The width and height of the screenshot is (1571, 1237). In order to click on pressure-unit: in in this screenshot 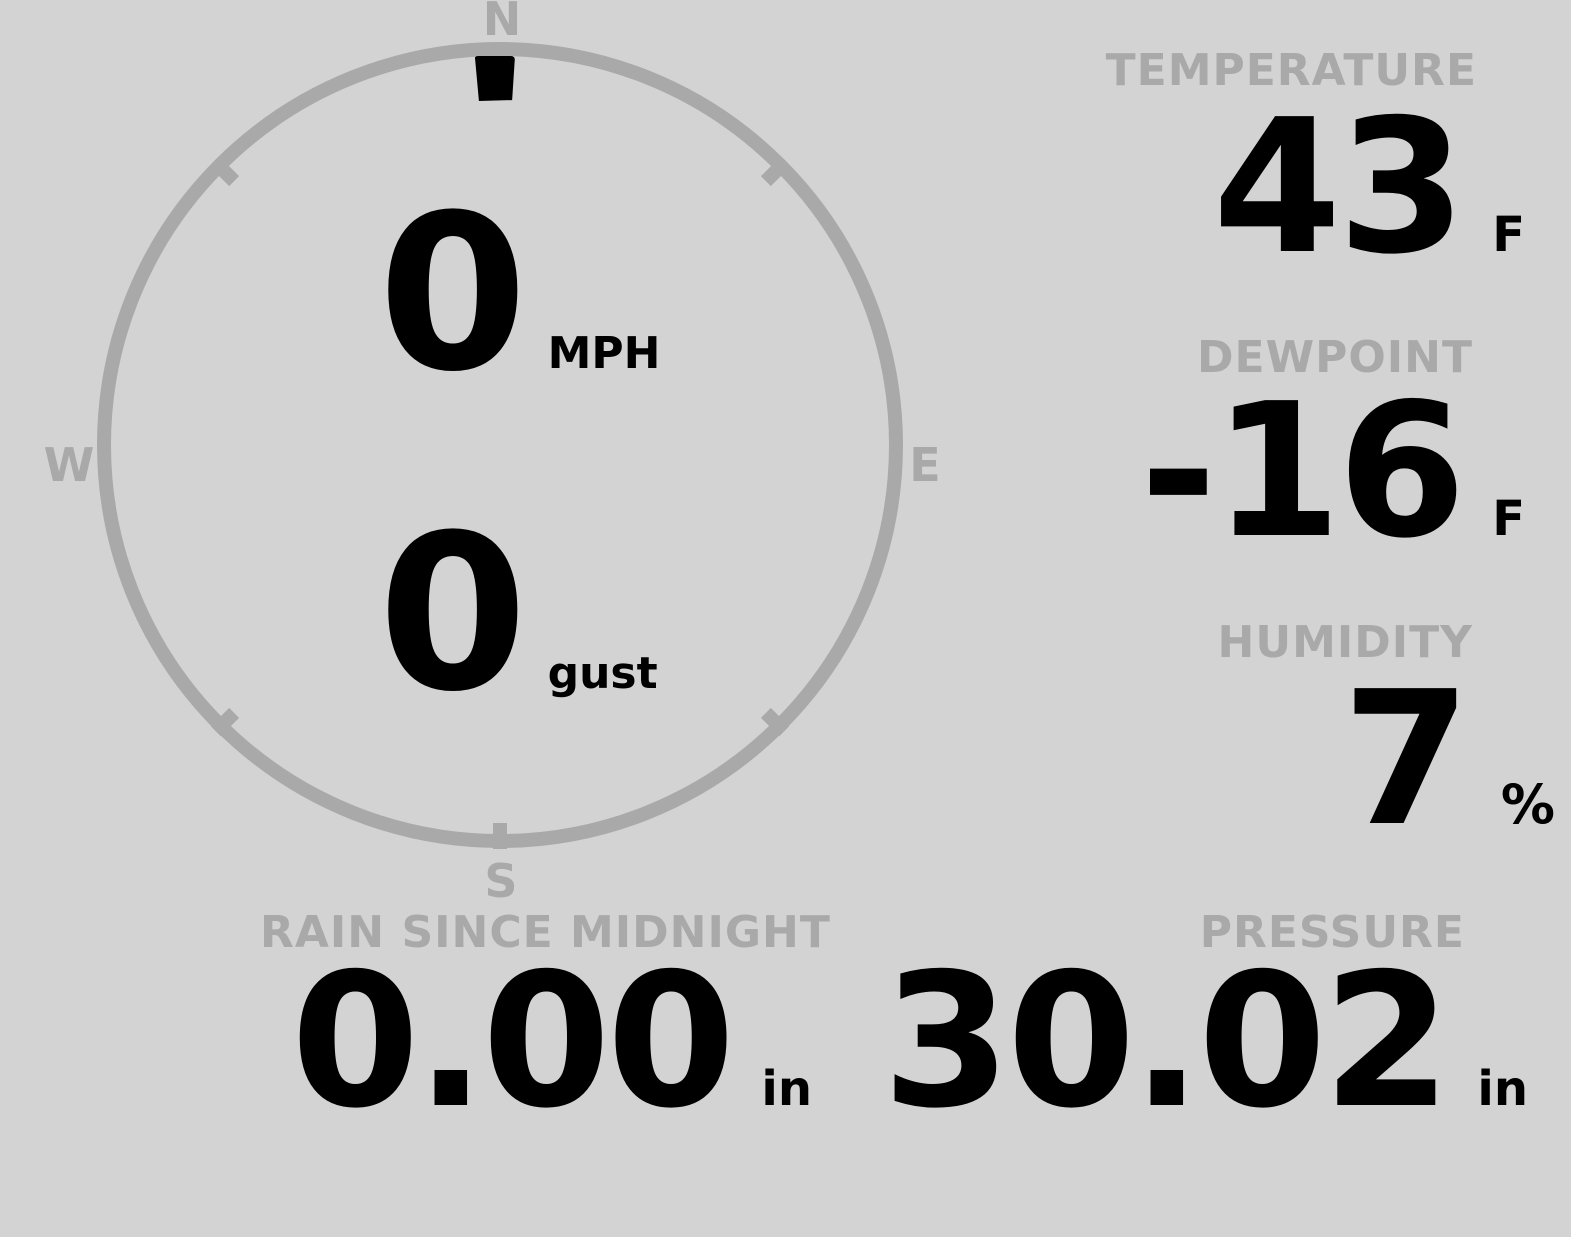, I will do `click(1502, 1089)`.